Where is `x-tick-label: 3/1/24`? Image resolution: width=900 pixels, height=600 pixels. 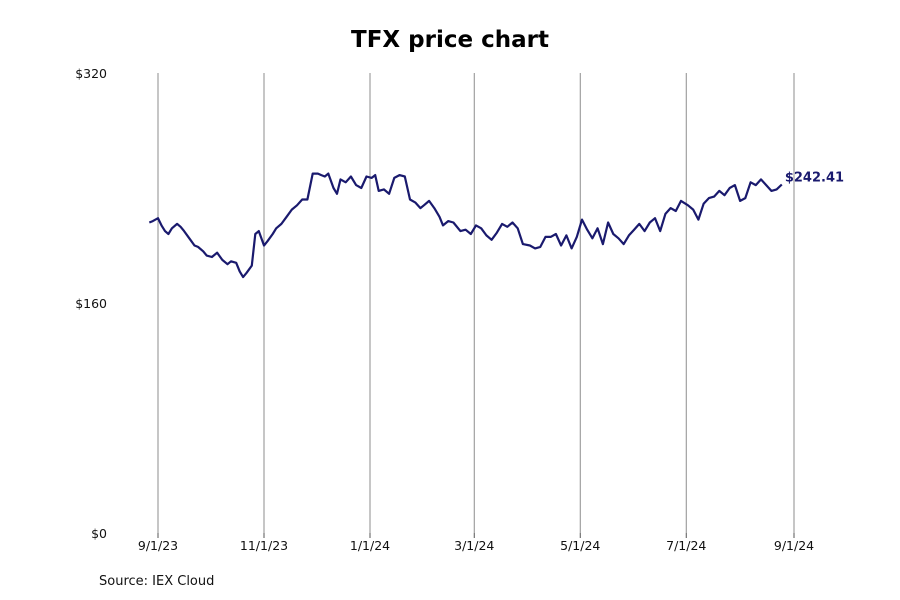 x-tick-label: 3/1/24 is located at coordinates (474, 545).